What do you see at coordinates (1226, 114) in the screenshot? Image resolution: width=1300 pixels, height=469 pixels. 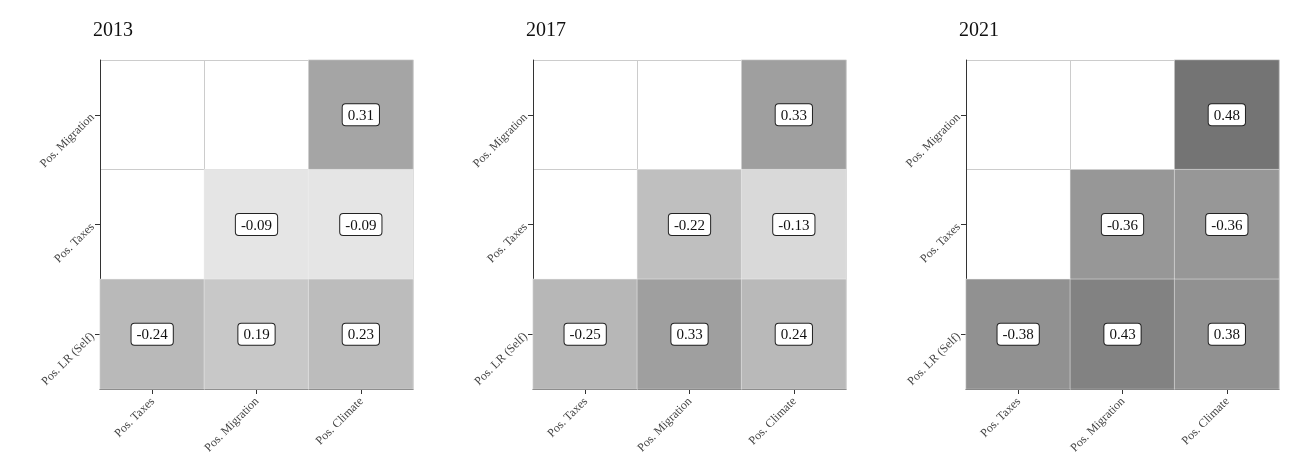 I see `data-label: 0.48` at bounding box center [1226, 114].